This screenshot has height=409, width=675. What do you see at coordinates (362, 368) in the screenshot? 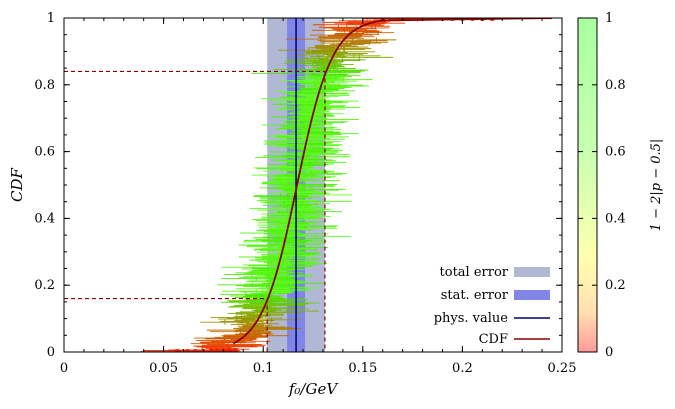
I see `x-tick-label: 0.15` at bounding box center [362, 368].